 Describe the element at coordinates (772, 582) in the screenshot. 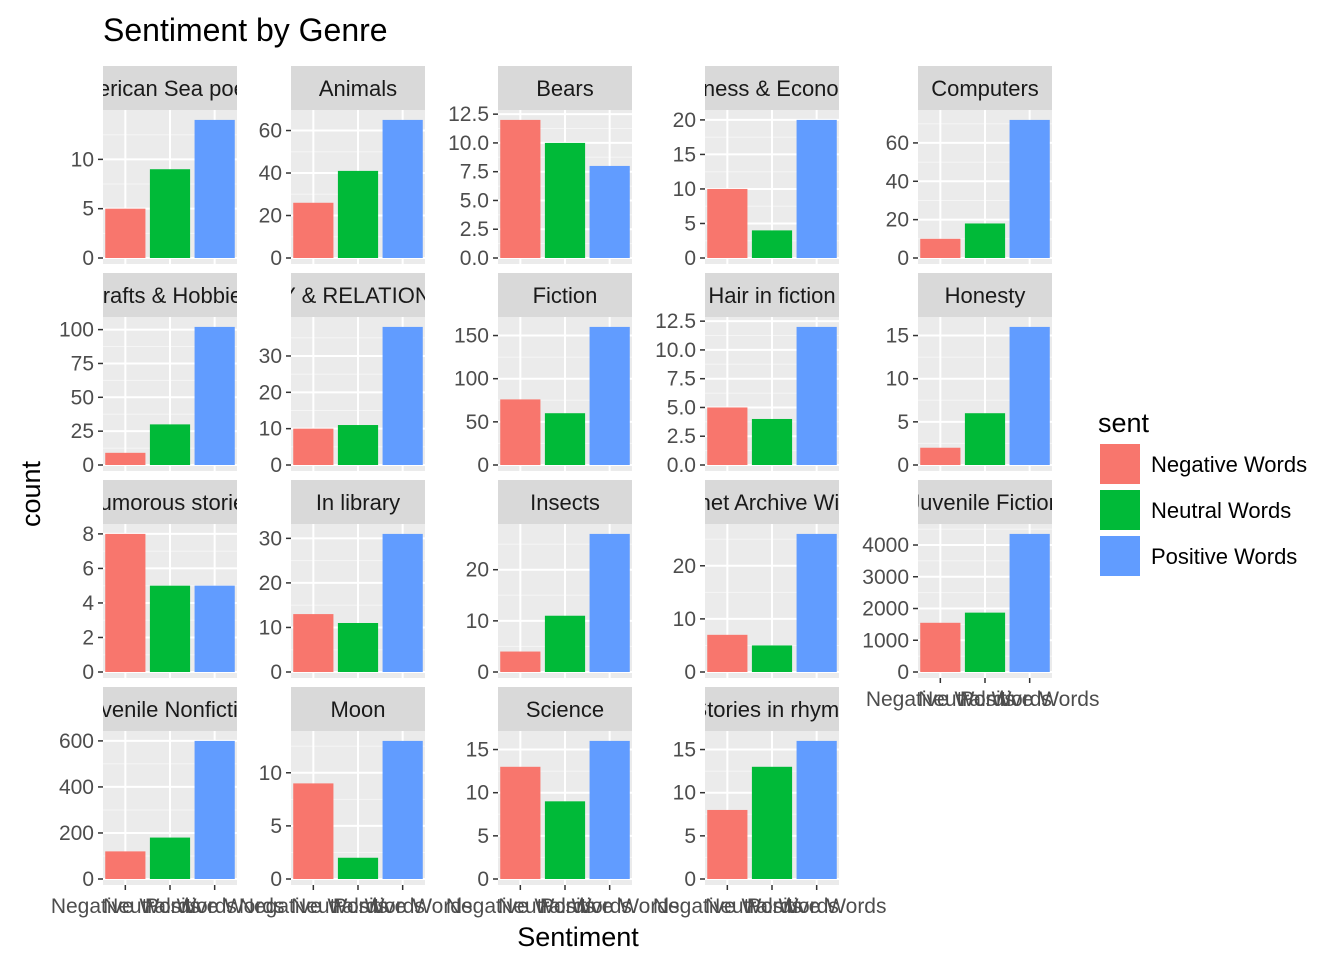

I see `facet-panel: Internet Archive Wishlist 0 10 20` at that location.